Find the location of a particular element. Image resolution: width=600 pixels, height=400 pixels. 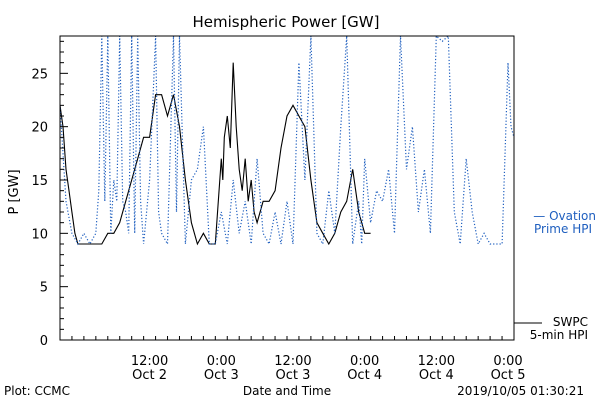

legend-ovation-line2: Prime HPI is located at coordinates (563, 229).